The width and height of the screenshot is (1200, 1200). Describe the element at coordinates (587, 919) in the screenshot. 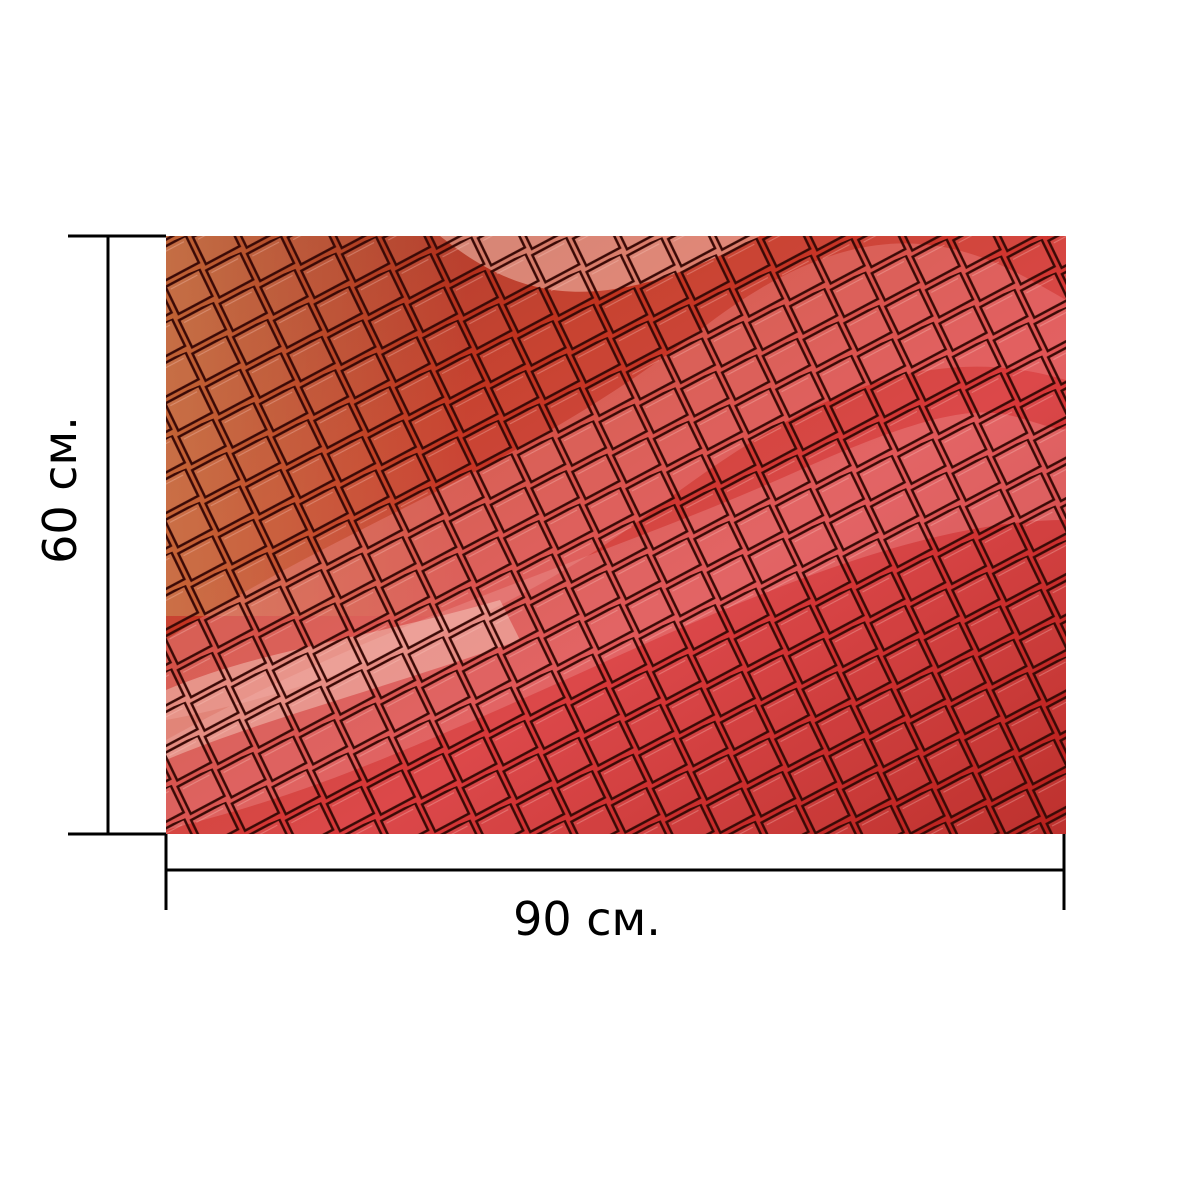

I see `width-label: 90 см.` at that location.